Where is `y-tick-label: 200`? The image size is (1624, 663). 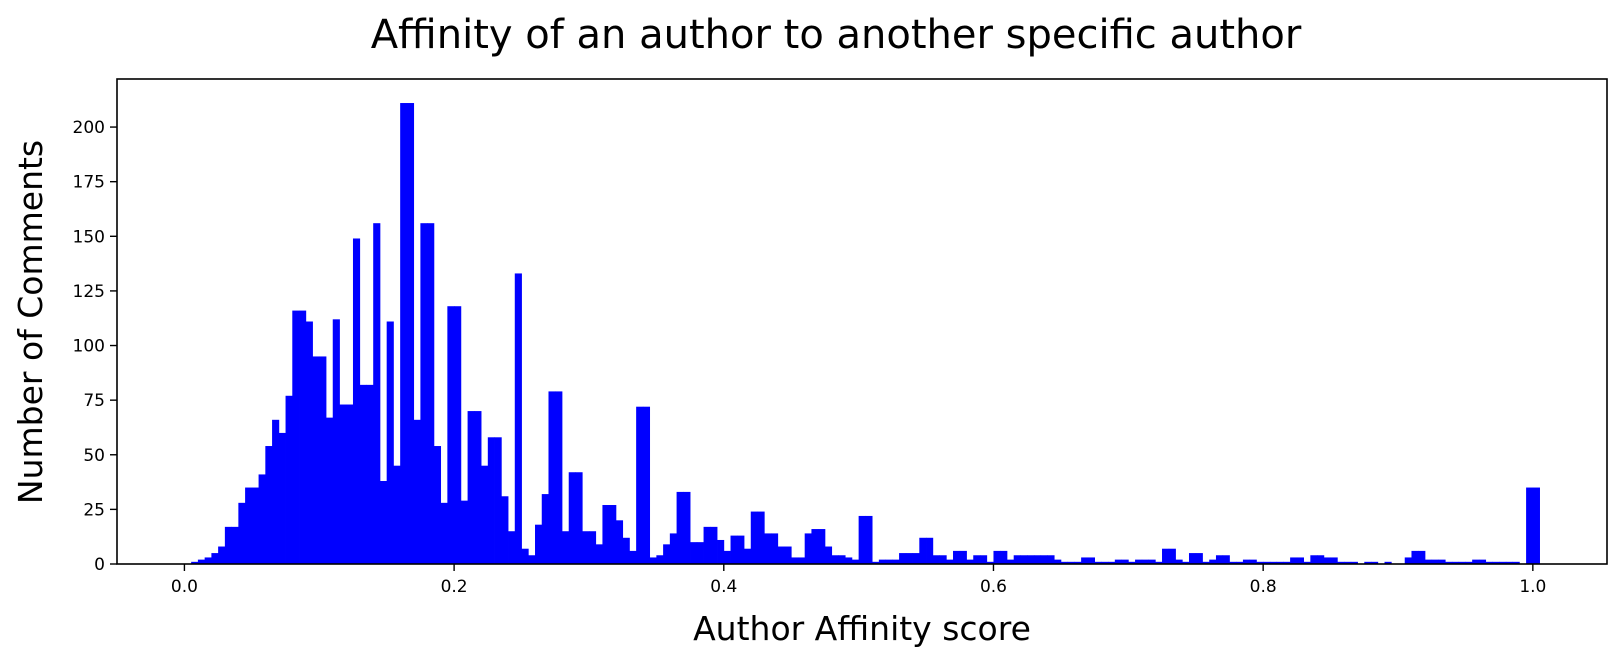
y-tick-label: 200 is located at coordinates (89, 128).